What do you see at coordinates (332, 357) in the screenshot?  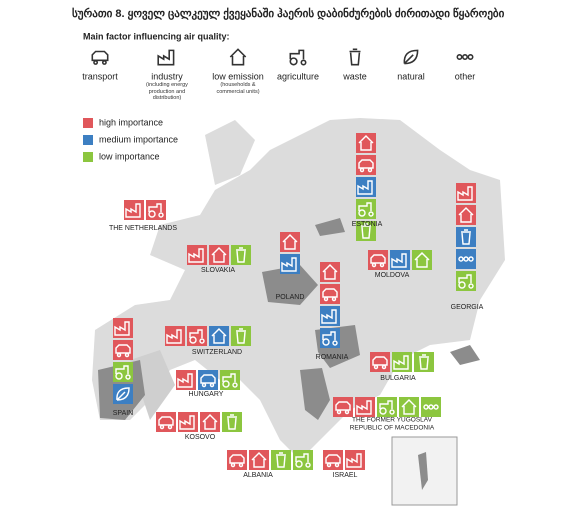 I see `country-label: ROMANIA` at bounding box center [332, 357].